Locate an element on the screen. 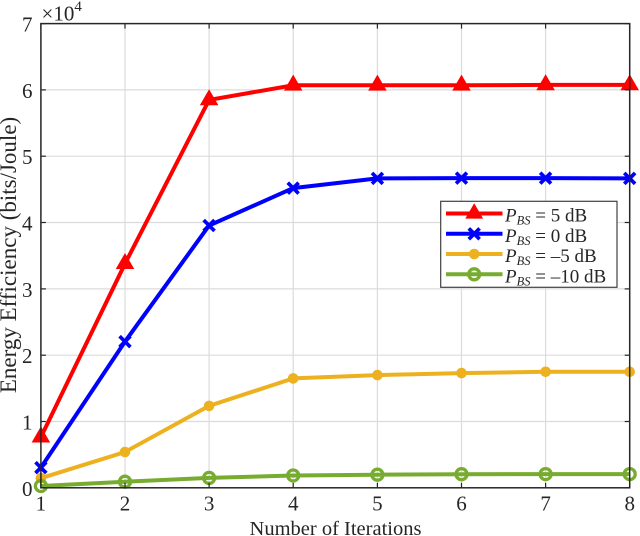 The width and height of the screenshot is (640, 536). svg-text: PBS = 5 dB is located at coordinates (545, 217).